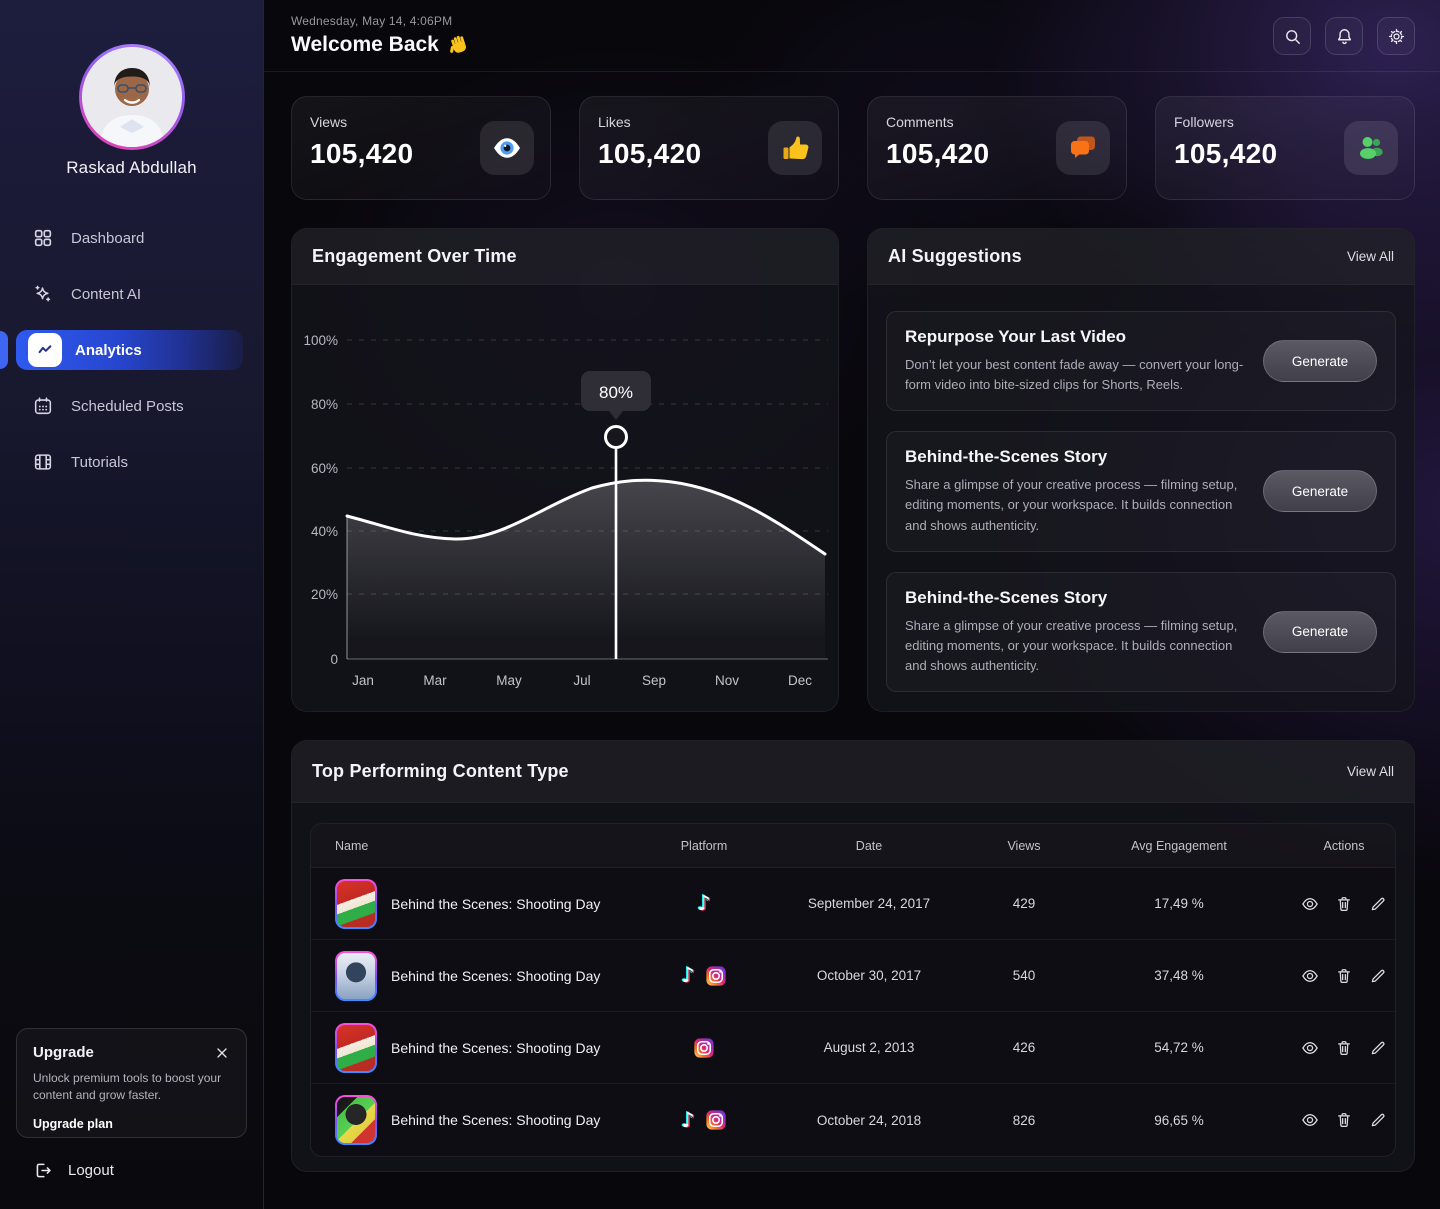  What do you see at coordinates (222, 1053) in the screenshot?
I see `close-icon` at bounding box center [222, 1053].